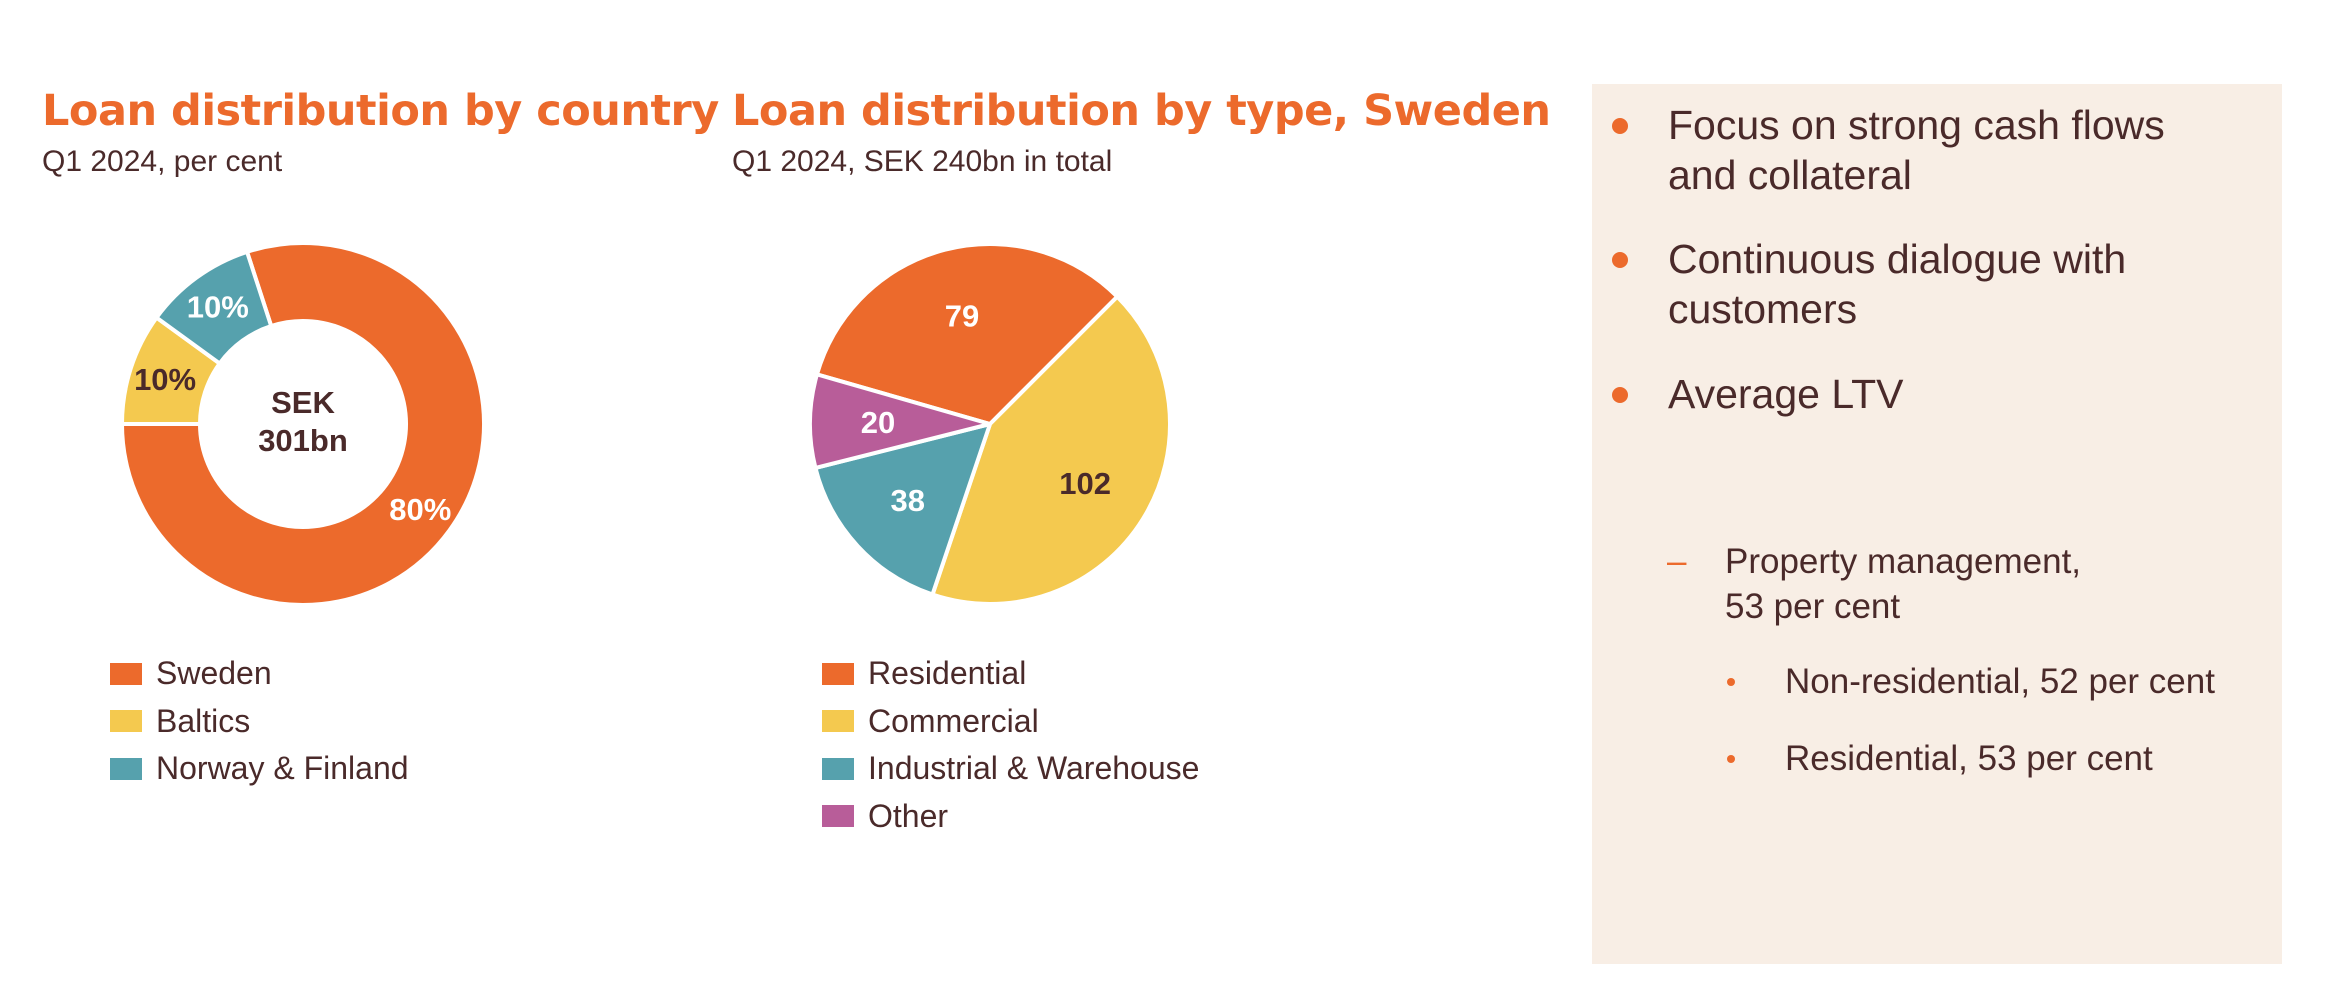 The width and height of the screenshot is (2346, 990). I want to click on slice-data-label: 38, so click(908, 500).